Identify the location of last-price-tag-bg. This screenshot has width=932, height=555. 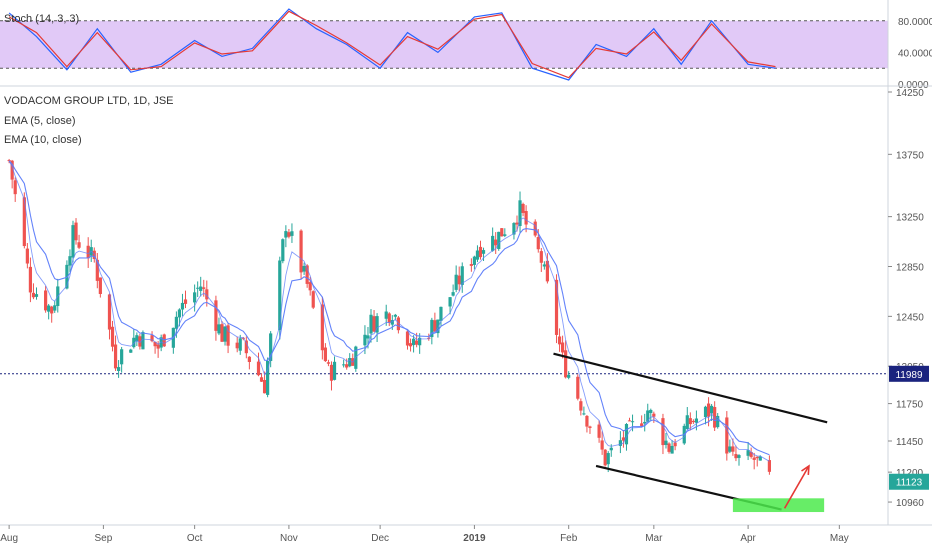
(909, 481).